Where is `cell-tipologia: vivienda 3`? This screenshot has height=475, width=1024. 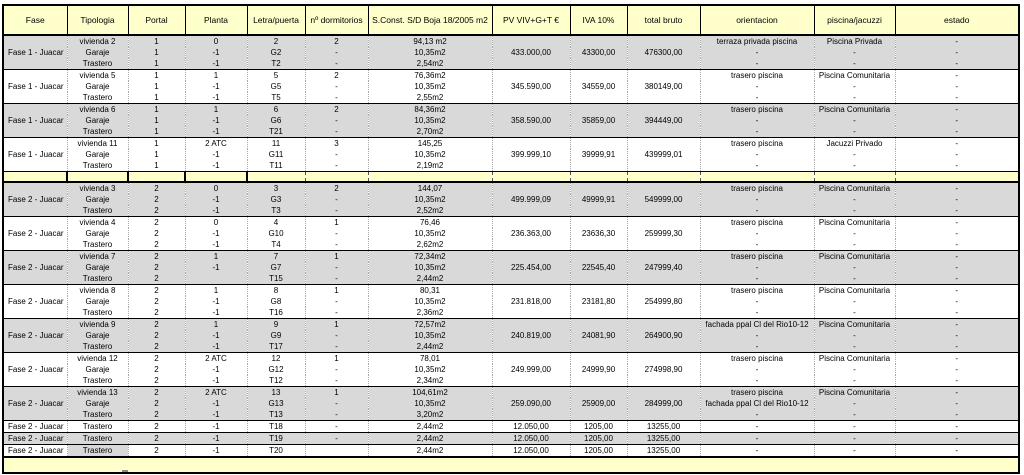
cell-tipologia: vivienda 3 is located at coordinates (97, 187).